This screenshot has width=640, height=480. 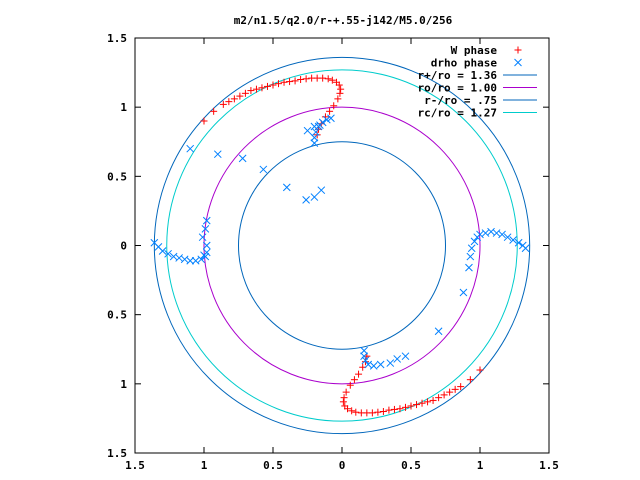 What do you see at coordinates (123, 246) in the screenshot?
I see `y-tick-label: 0` at bounding box center [123, 246].